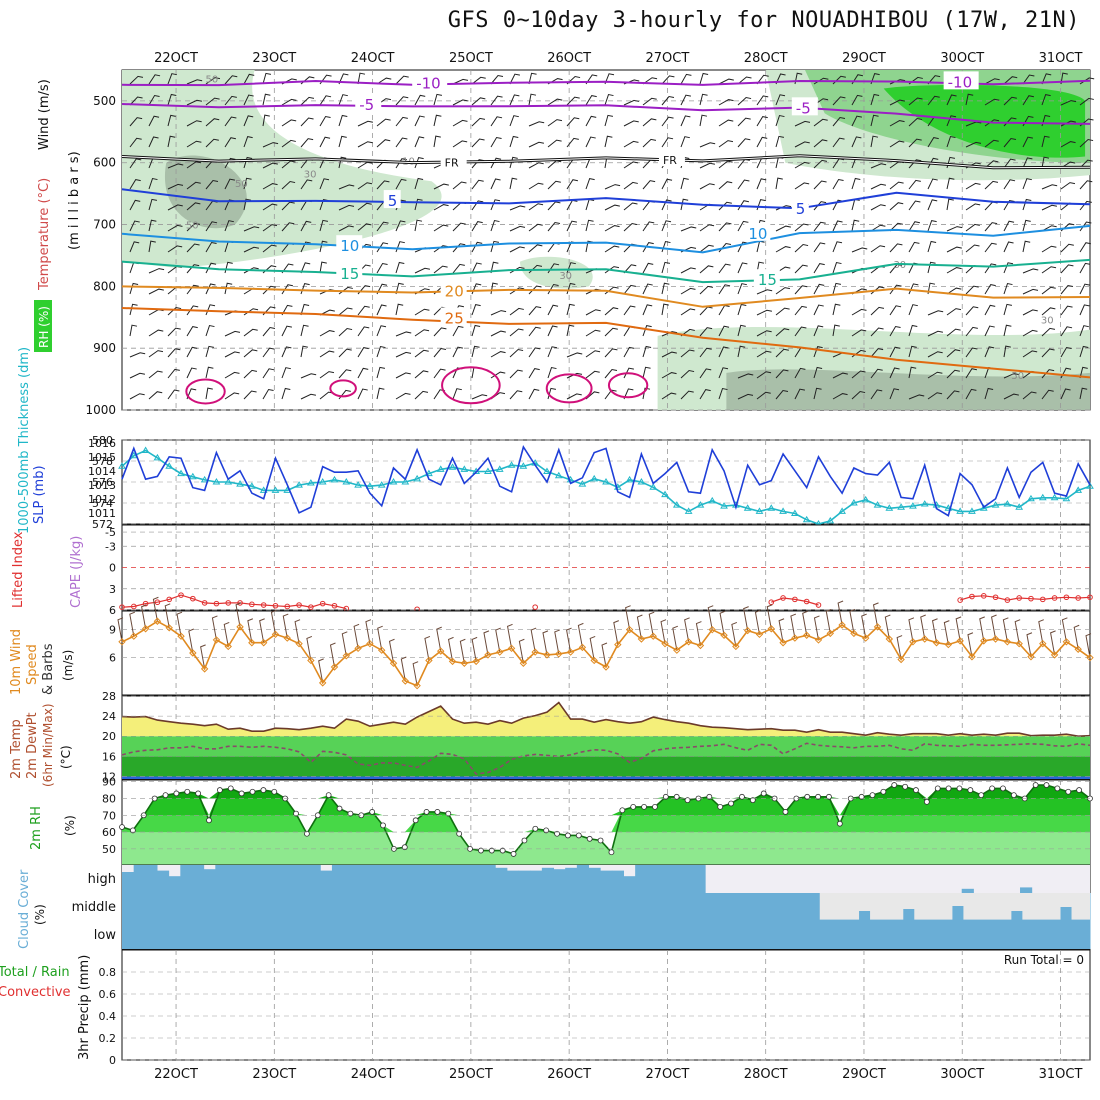  I want to click on x-tick-label: 27OCT, so click(668, 58).